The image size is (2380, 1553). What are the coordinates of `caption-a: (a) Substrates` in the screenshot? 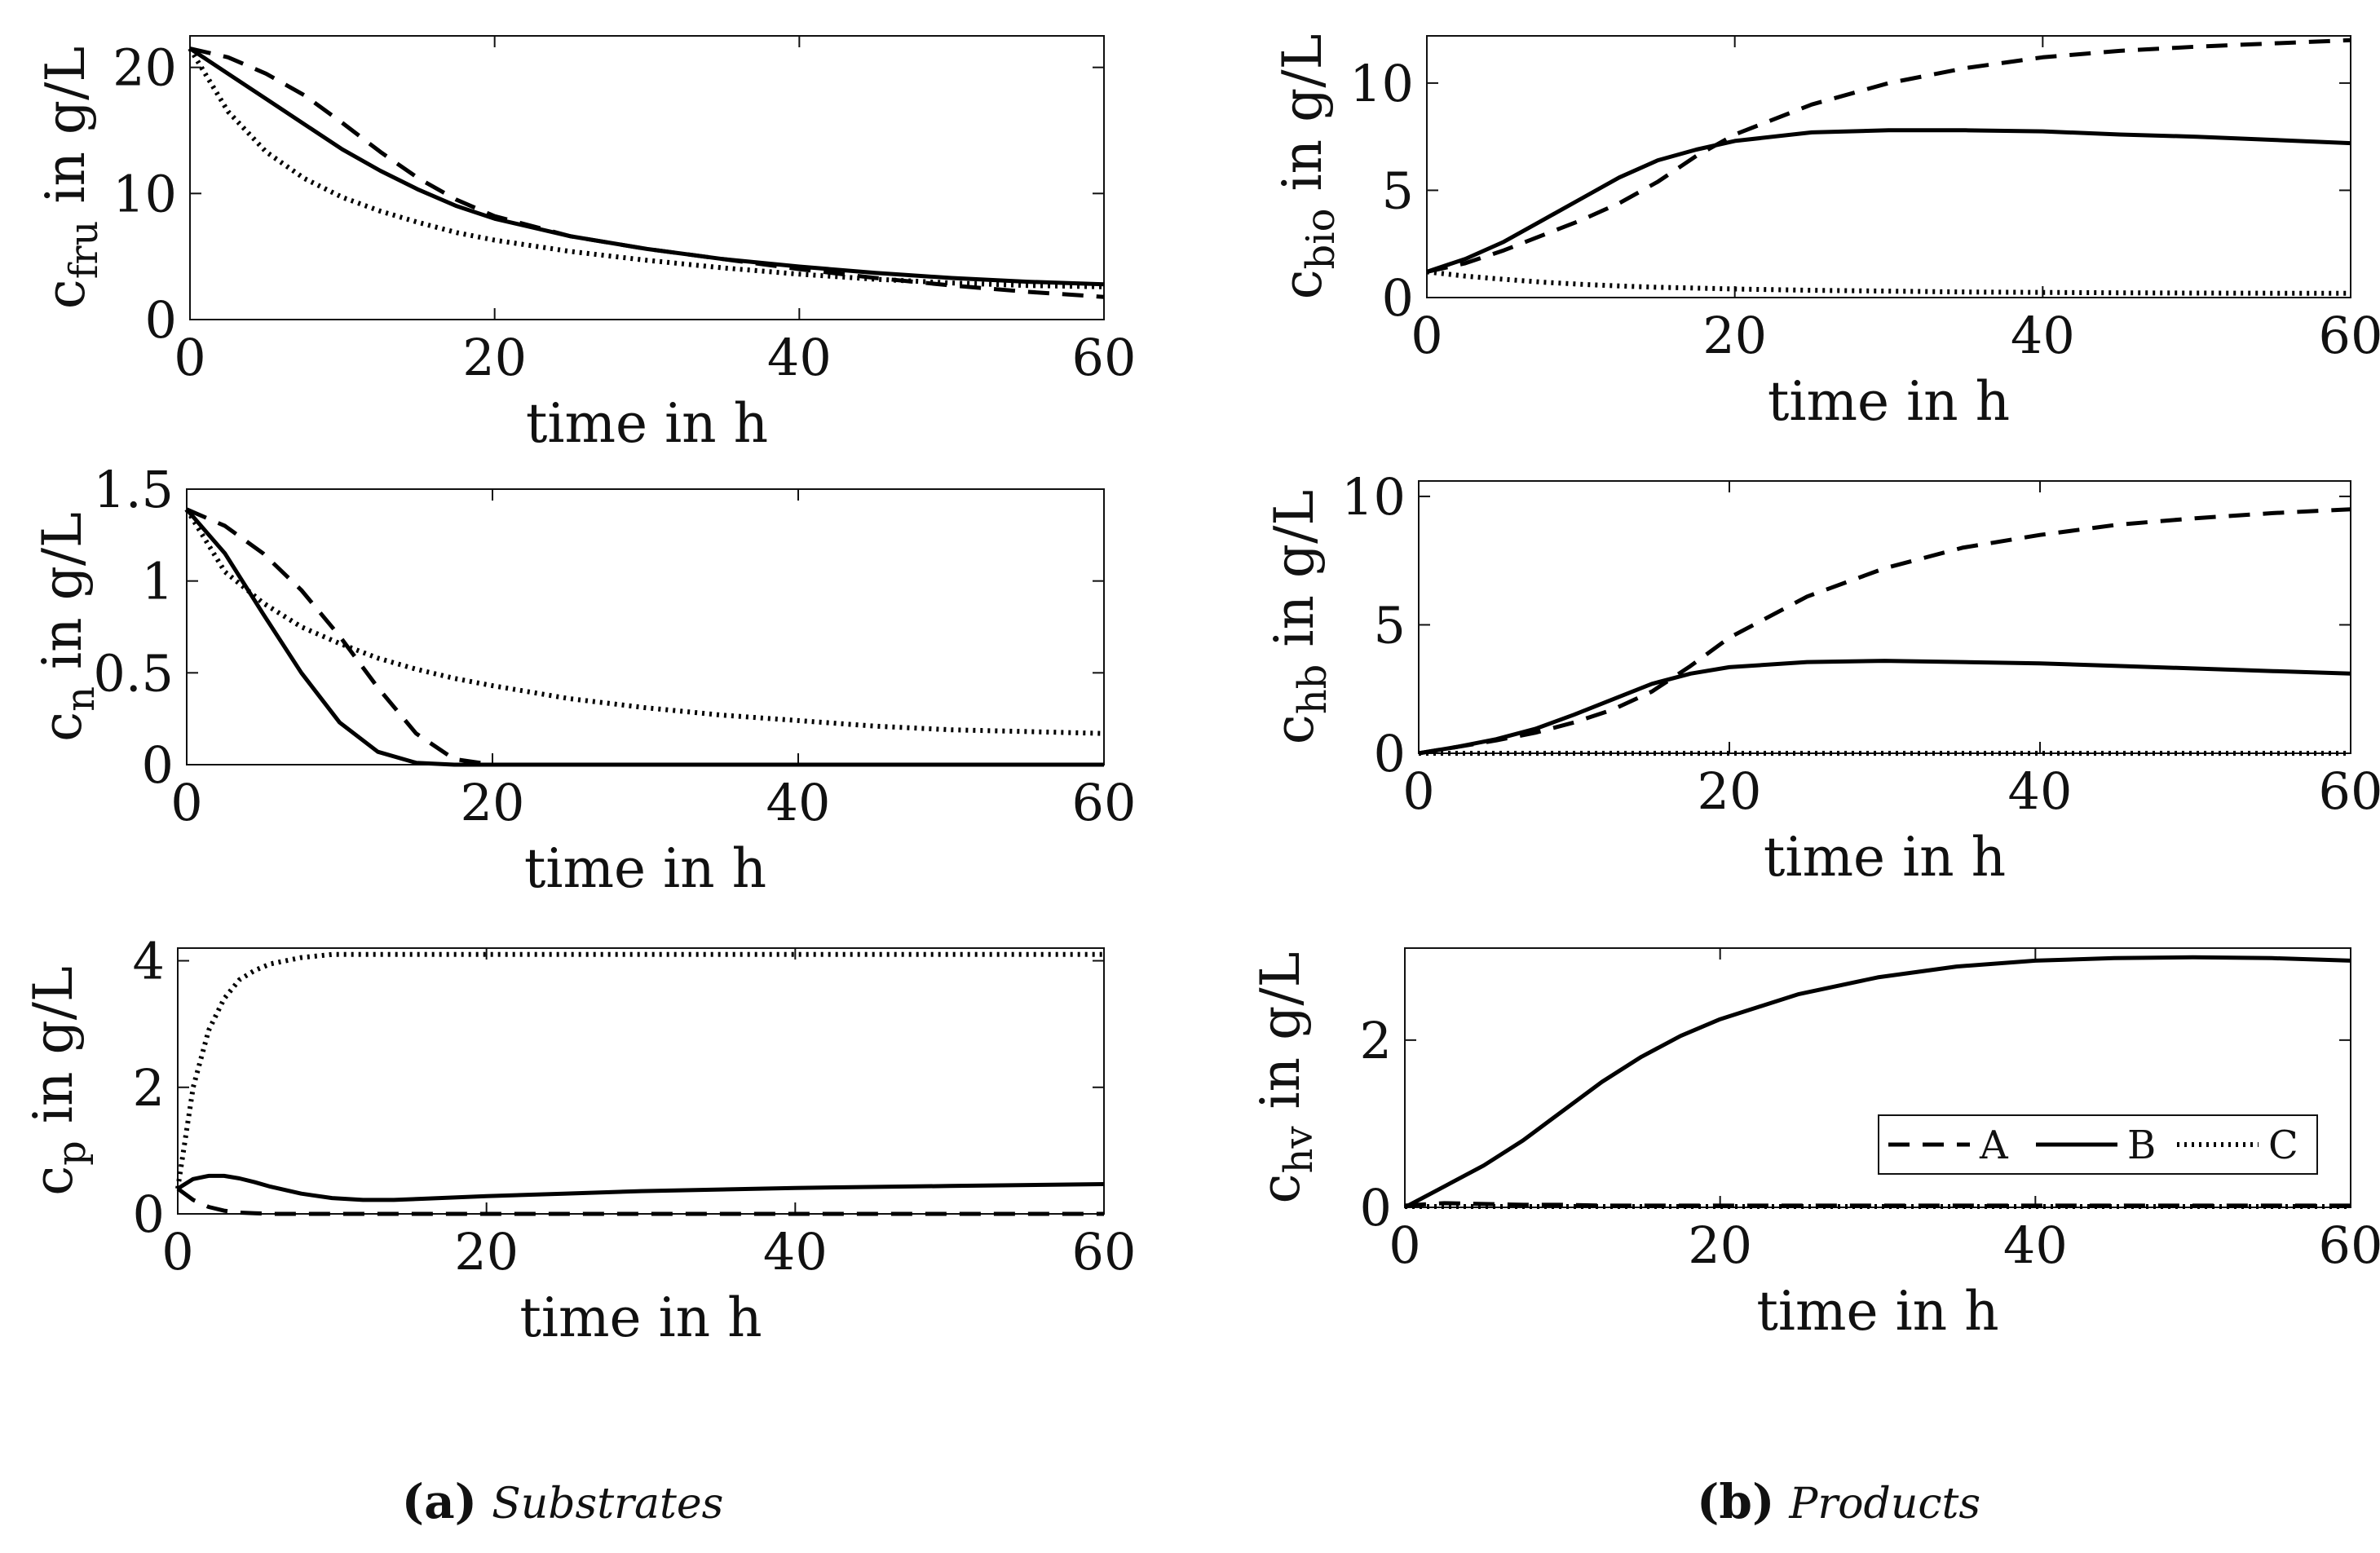 It's located at (563, 1501).